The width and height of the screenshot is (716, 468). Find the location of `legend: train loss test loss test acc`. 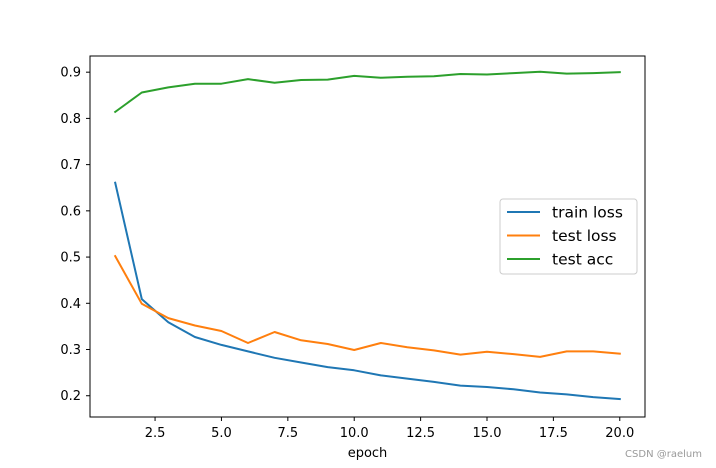

legend: train loss test loss test acc is located at coordinates (568, 236).